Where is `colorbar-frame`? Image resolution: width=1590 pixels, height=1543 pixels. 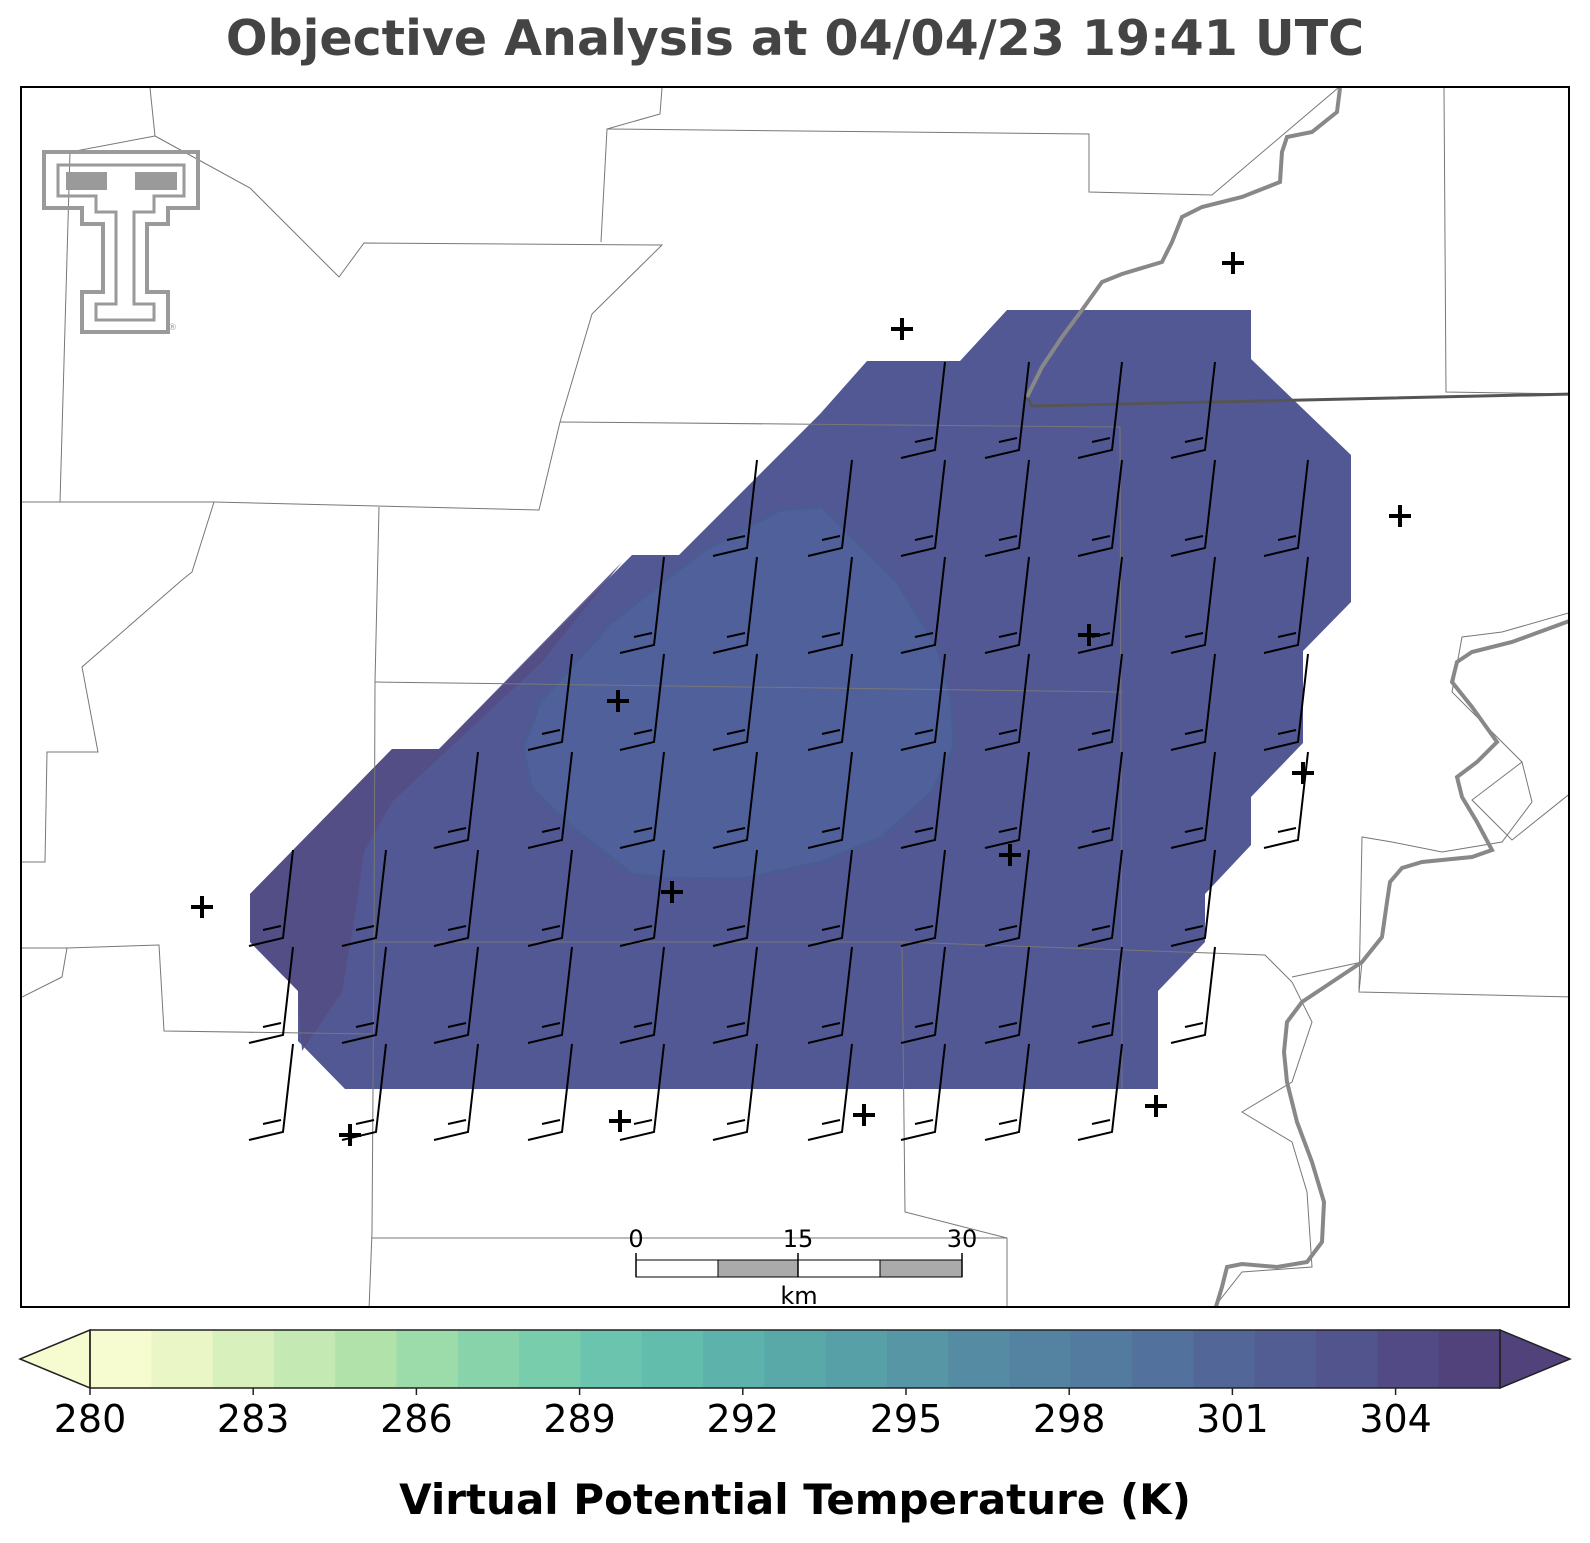 colorbar-frame is located at coordinates (795, 1359).